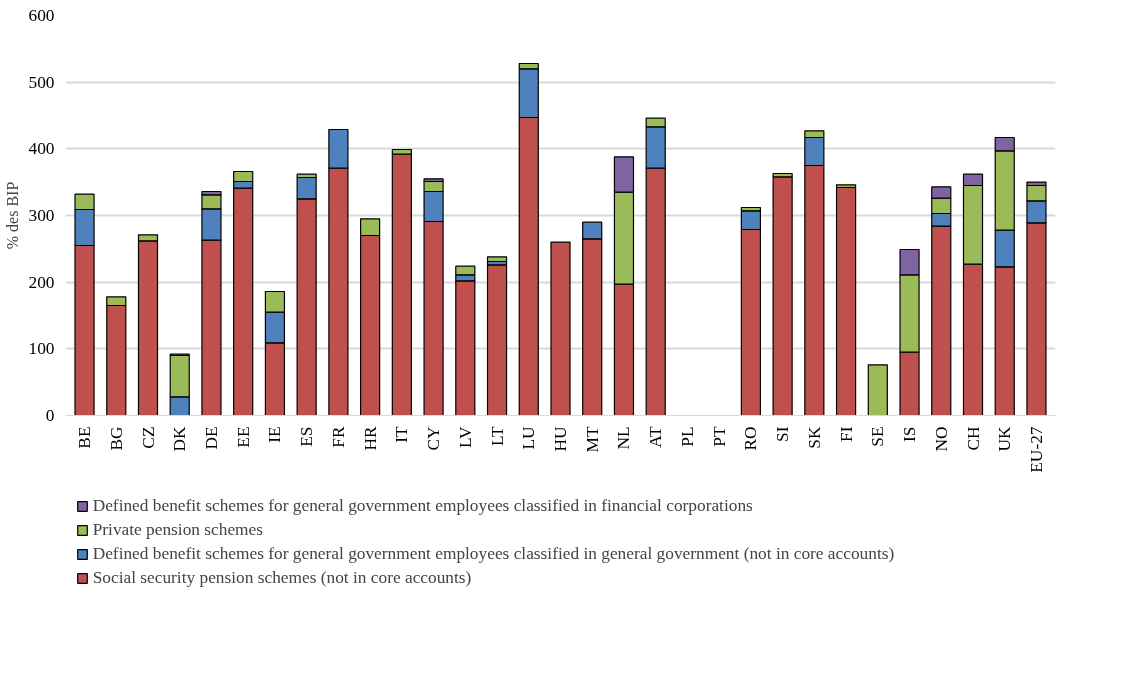  Describe the element at coordinates (434, 438) in the screenshot. I see `x-tick-label: CY` at that location.